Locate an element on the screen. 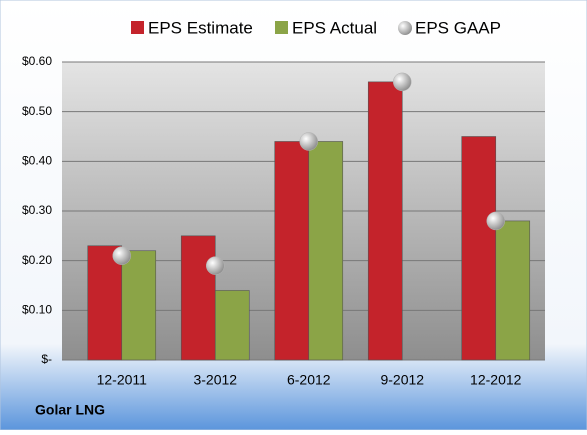  x-tick-label: 3-2012 is located at coordinates (215, 380).